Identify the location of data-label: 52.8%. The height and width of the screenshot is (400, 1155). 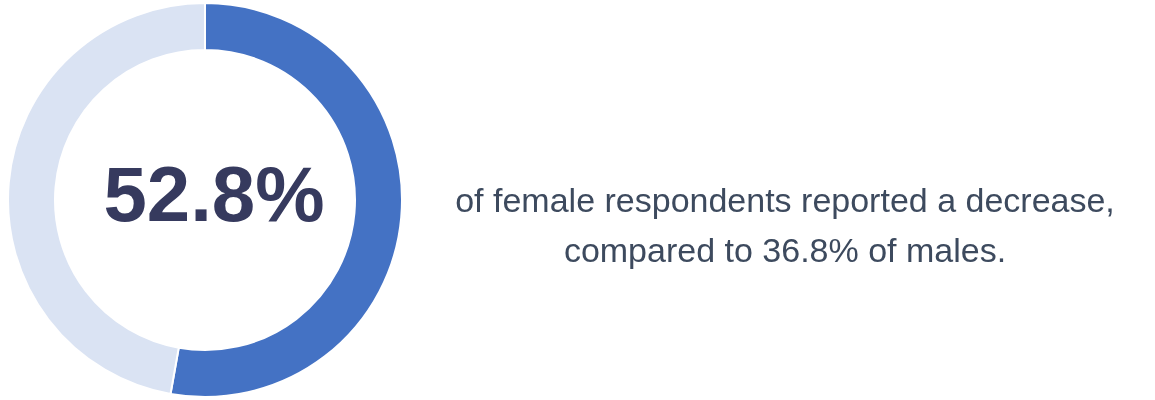
(214, 194).